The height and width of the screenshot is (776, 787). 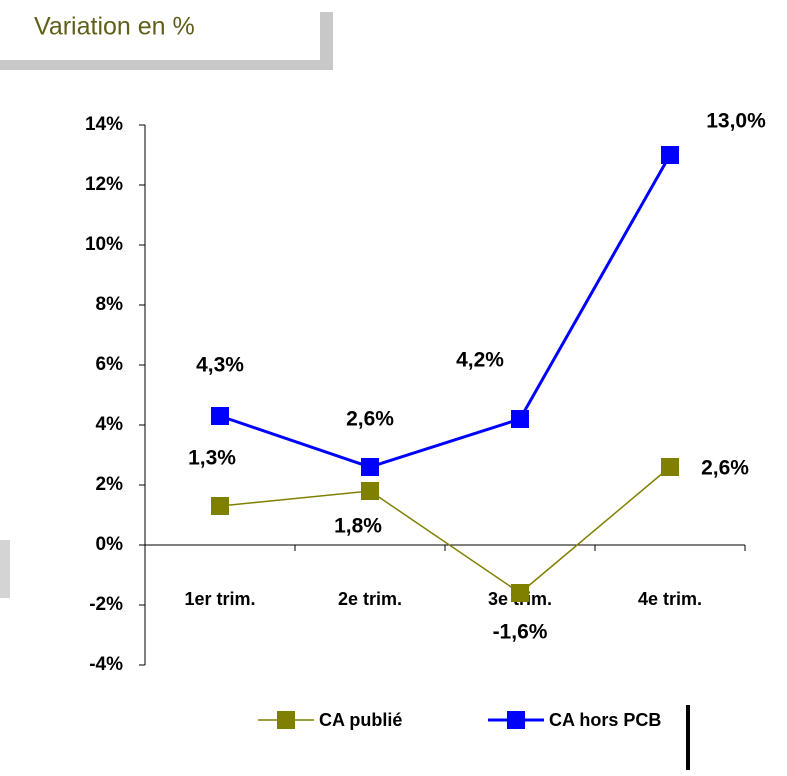 What do you see at coordinates (736, 121) in the screenshot?
I see `value-label: 13,0%` at bounding box center [736, 121].